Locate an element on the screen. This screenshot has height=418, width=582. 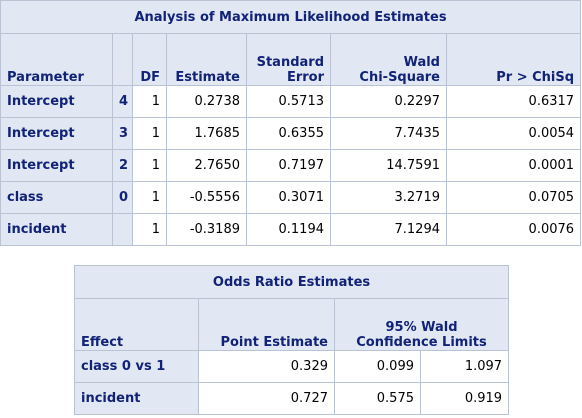
cell-estimate: 1.7685 is located at coordinates (206, 133).